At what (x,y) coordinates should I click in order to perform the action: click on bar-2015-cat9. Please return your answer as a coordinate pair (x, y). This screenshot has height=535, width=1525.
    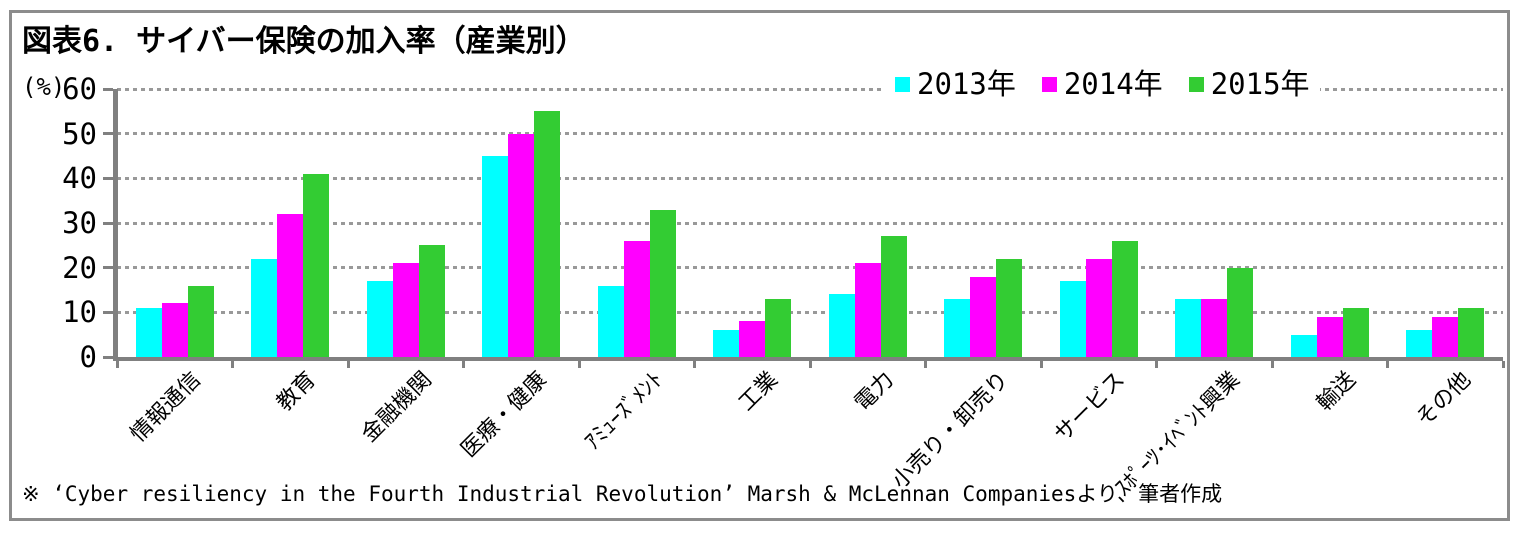
    Looking at the image, I should click on (1124, 298).